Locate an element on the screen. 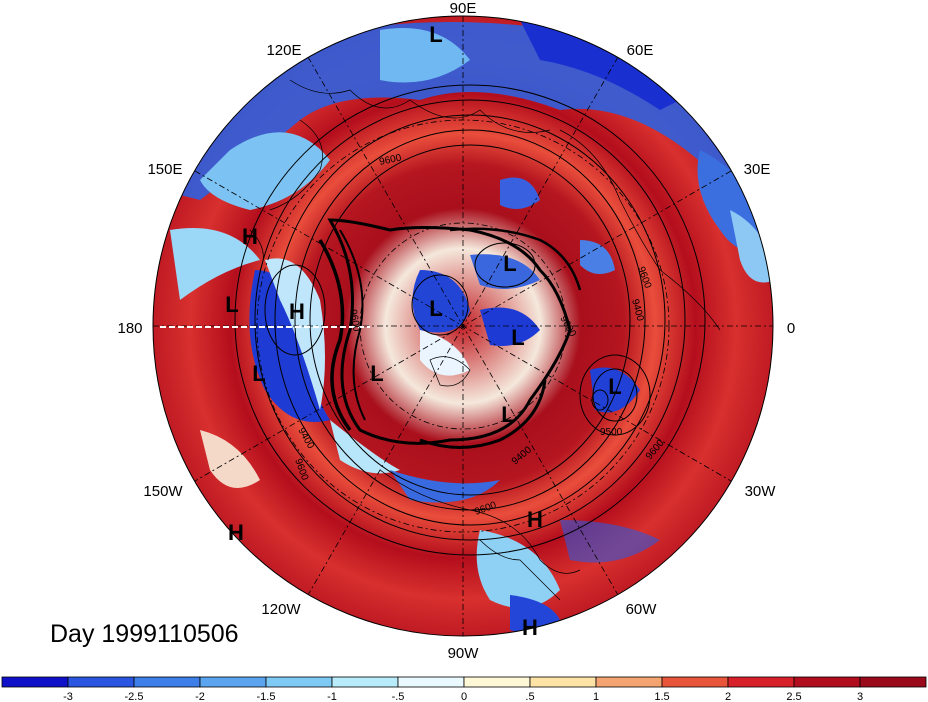 Image resolution: width=928 pixels, height=702 pixels. colorbar-tick-label: 1.5 is located at coordinates (661, 696).